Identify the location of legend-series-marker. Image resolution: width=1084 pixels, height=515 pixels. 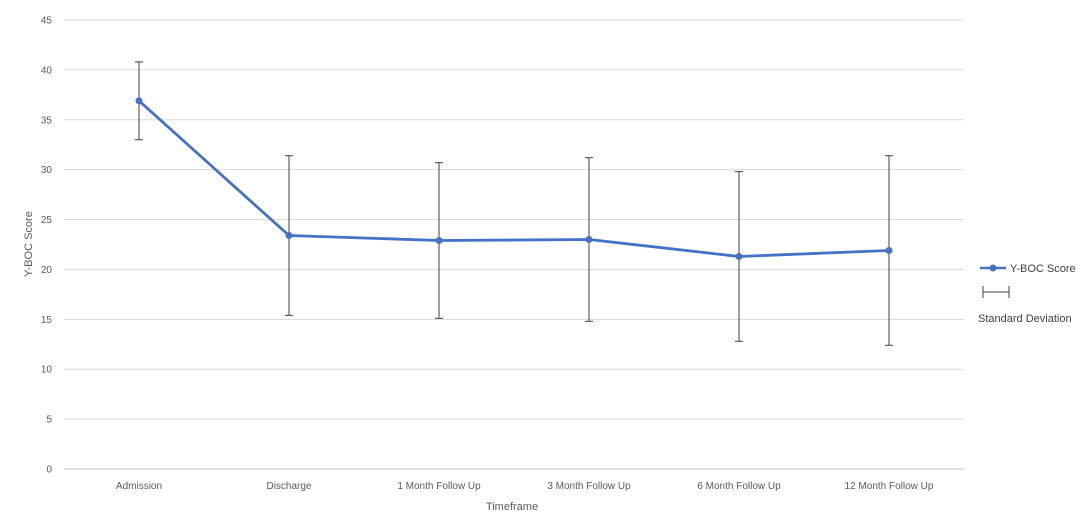
(993, 268).